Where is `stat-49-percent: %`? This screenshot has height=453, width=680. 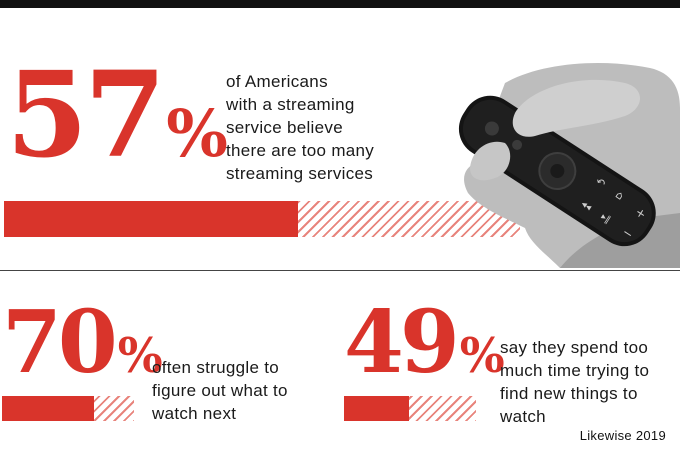
stat-49-percent: % is located at coordinates (482, 356).